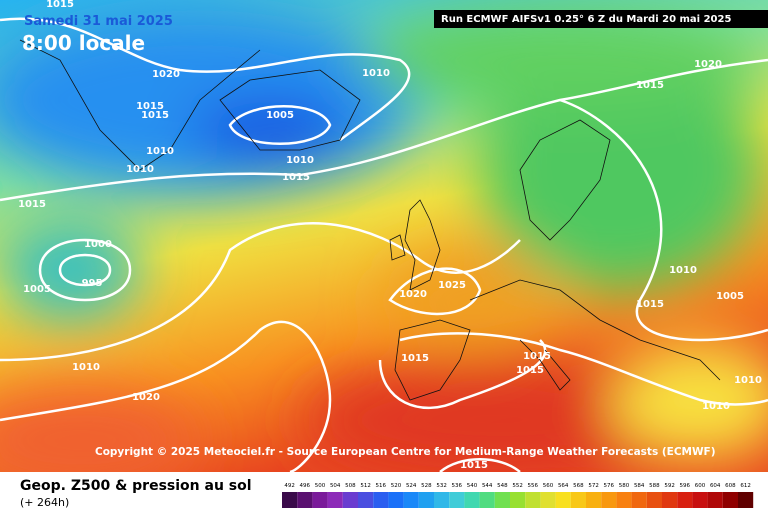 The image size is (768, 516). I want to click on colorbar-label: 540, so click(472, 486).